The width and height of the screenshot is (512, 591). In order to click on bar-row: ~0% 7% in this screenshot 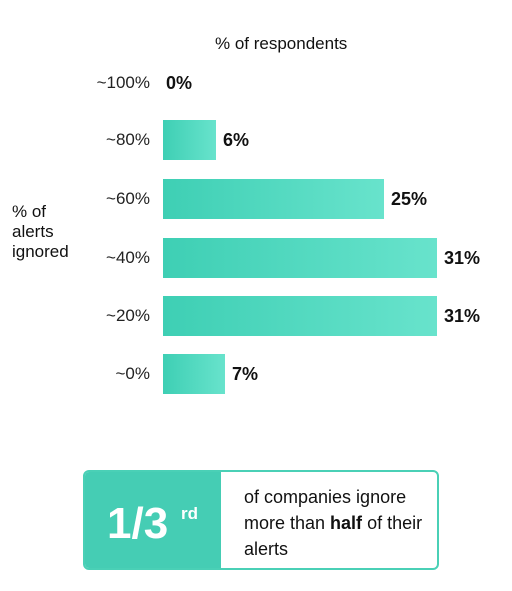, I will do `click(256, 374)`.